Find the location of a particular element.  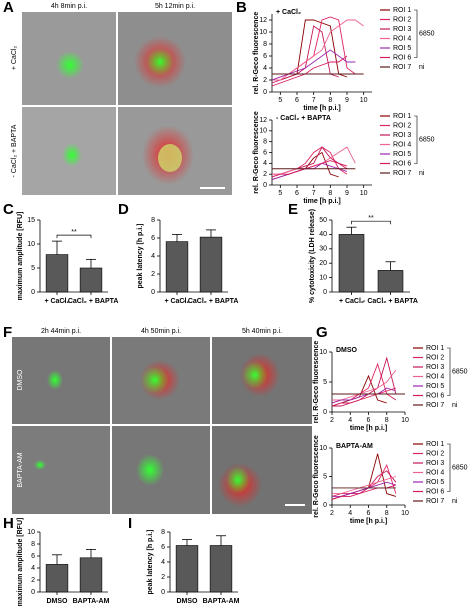

y-axis-label: peak latency [h p.i.] is located at coordinates (140, 256).